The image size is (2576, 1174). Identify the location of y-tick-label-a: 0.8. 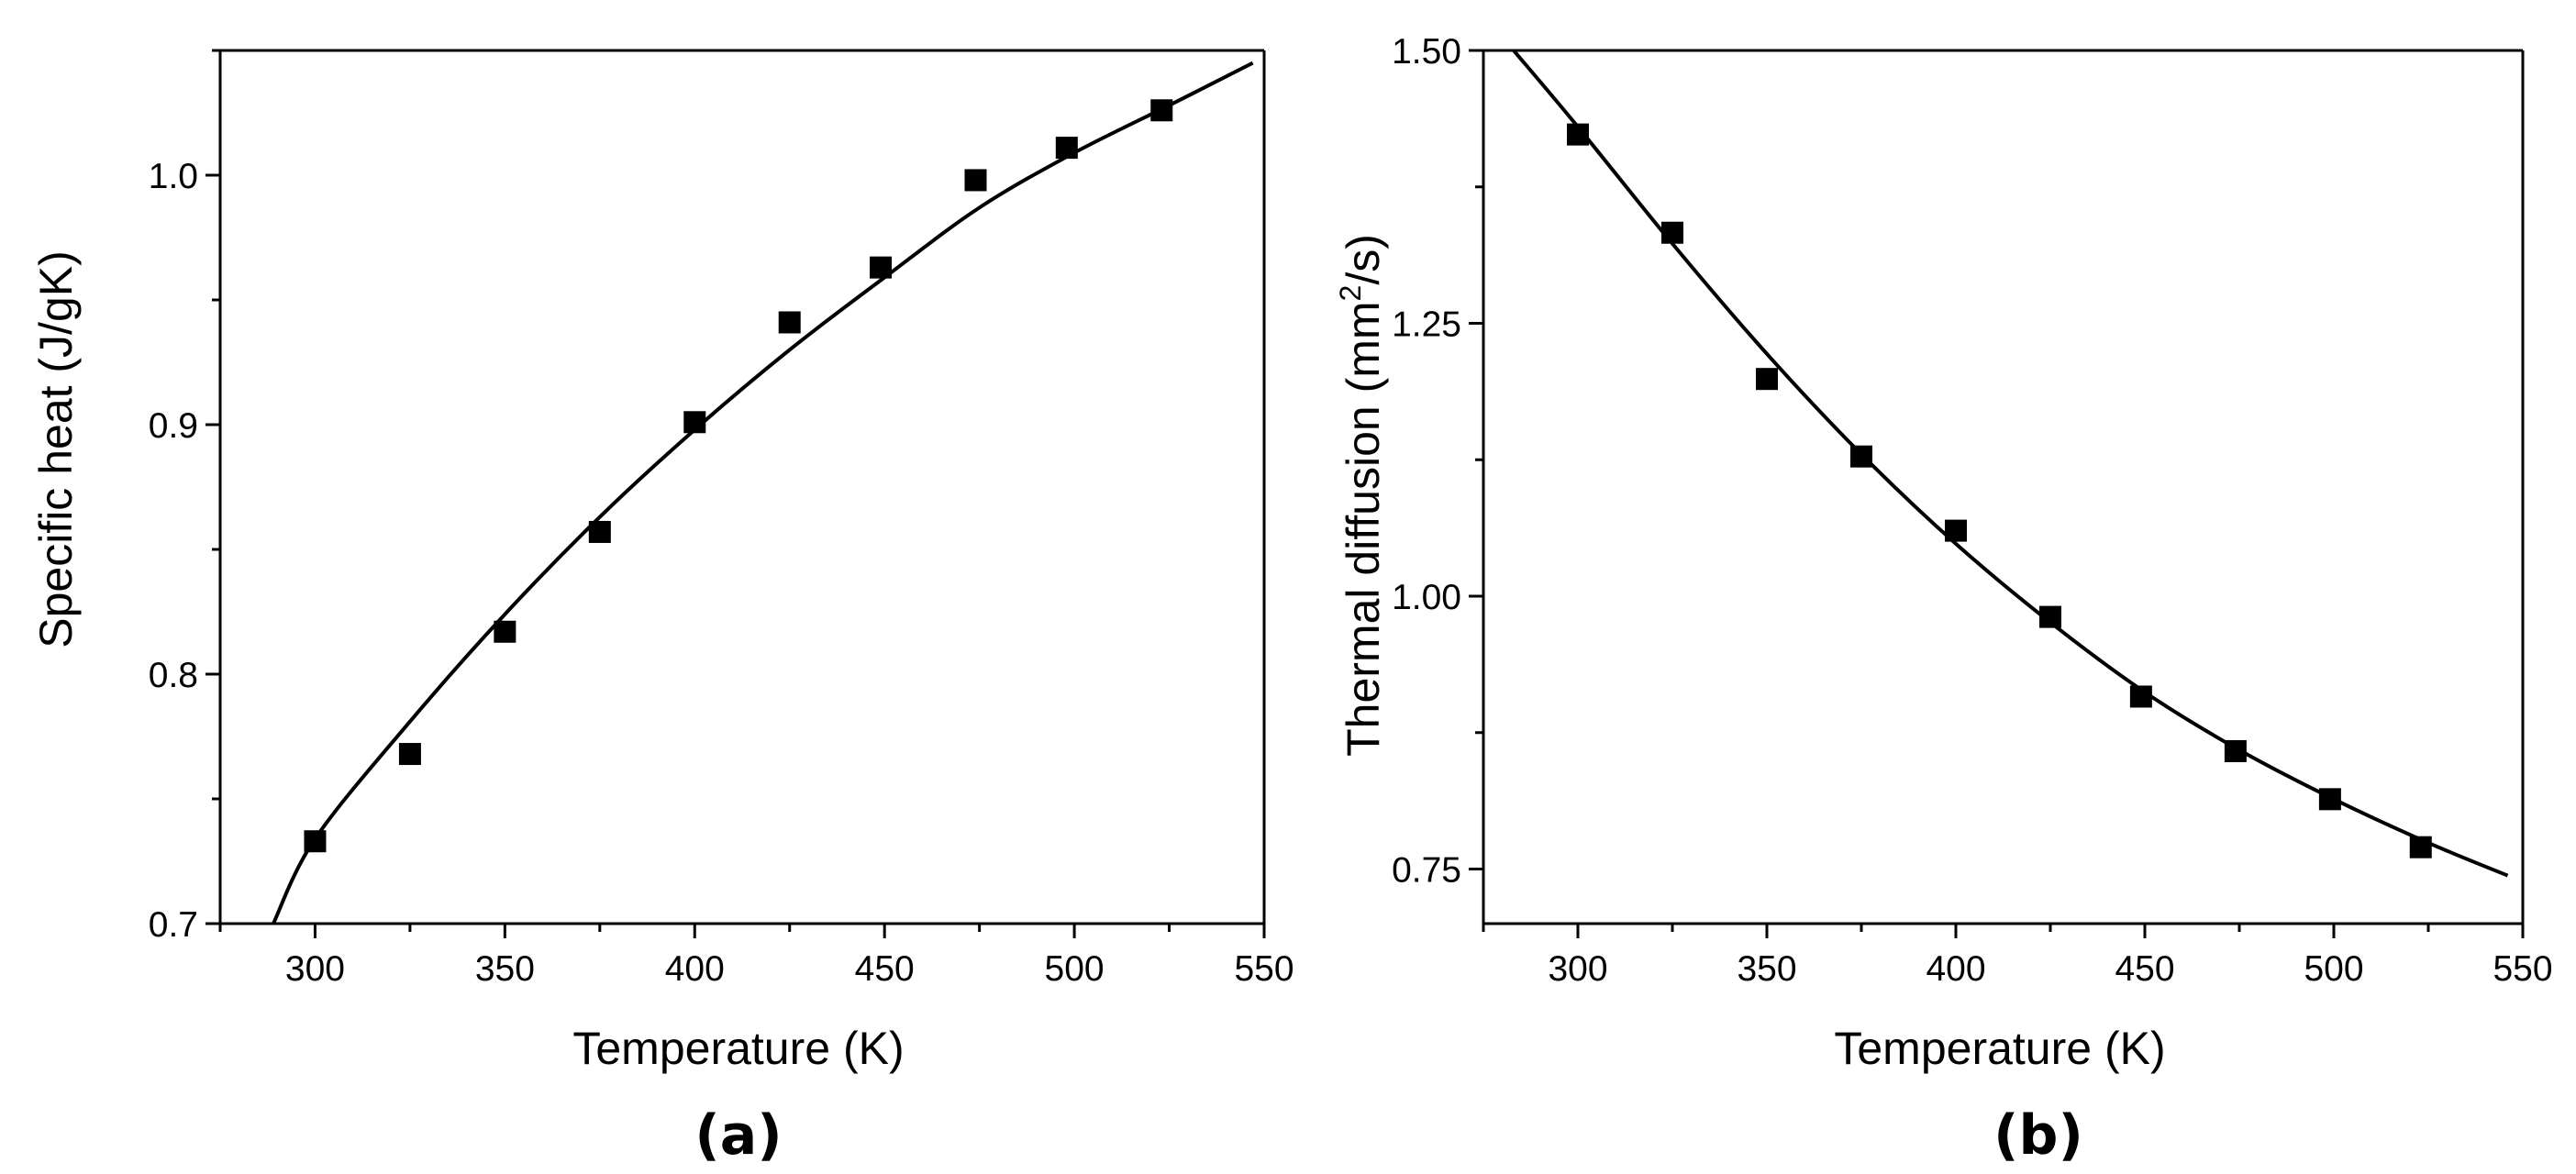
(173, 675).